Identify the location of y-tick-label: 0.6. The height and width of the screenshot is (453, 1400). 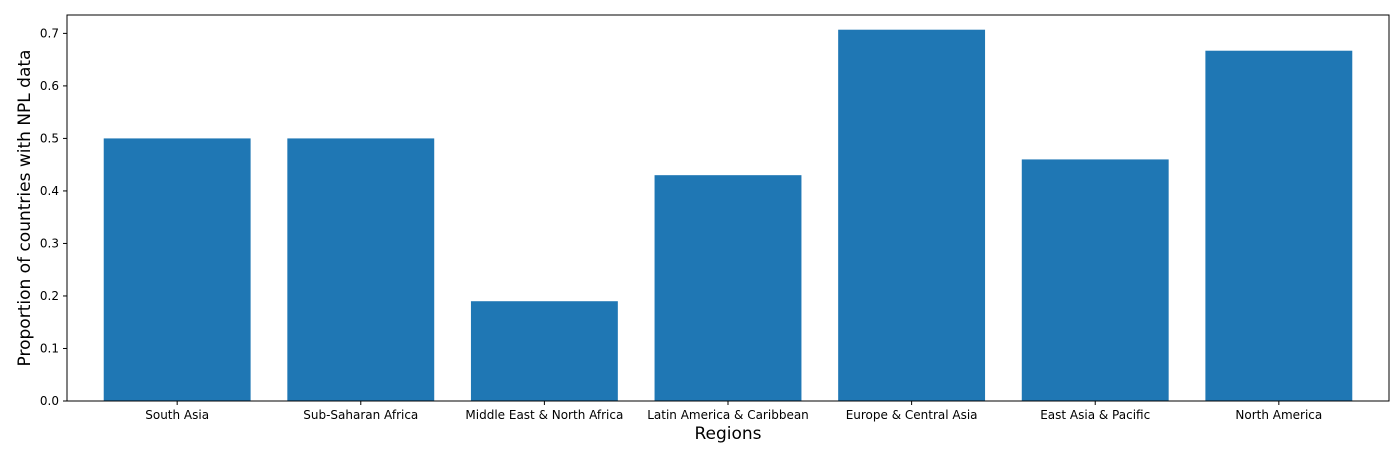
(49, 86).